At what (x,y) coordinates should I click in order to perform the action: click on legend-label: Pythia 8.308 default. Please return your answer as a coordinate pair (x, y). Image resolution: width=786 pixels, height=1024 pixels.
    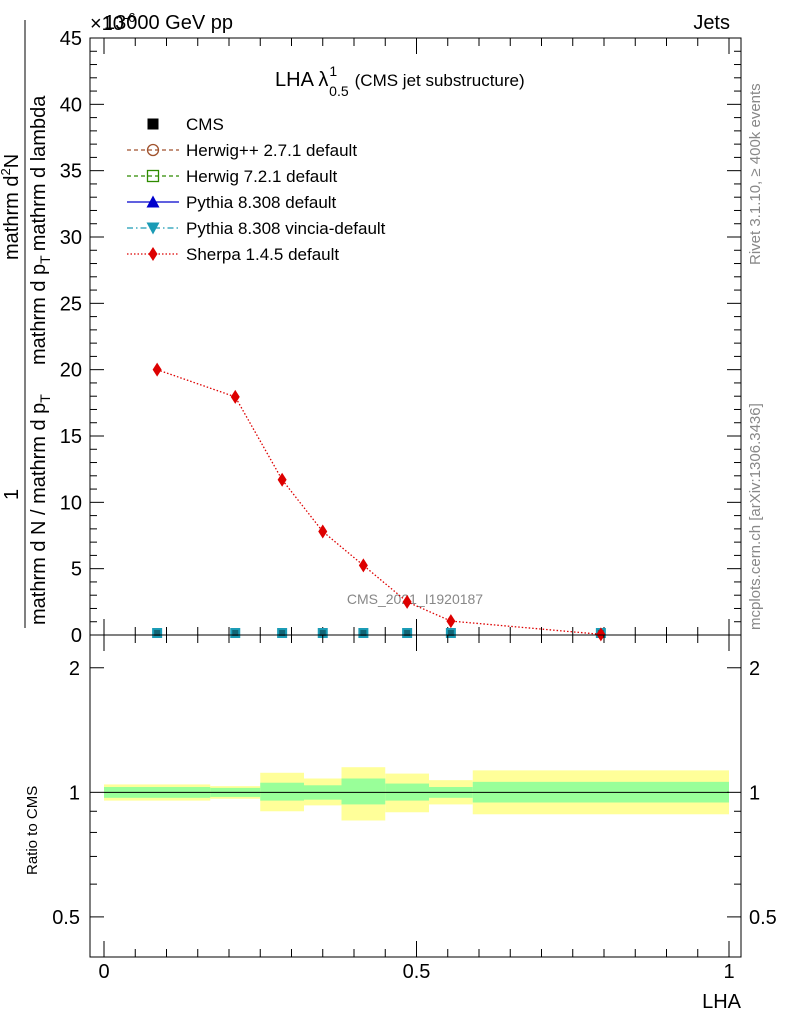
    Looking at the image, I should click on (261, 202).